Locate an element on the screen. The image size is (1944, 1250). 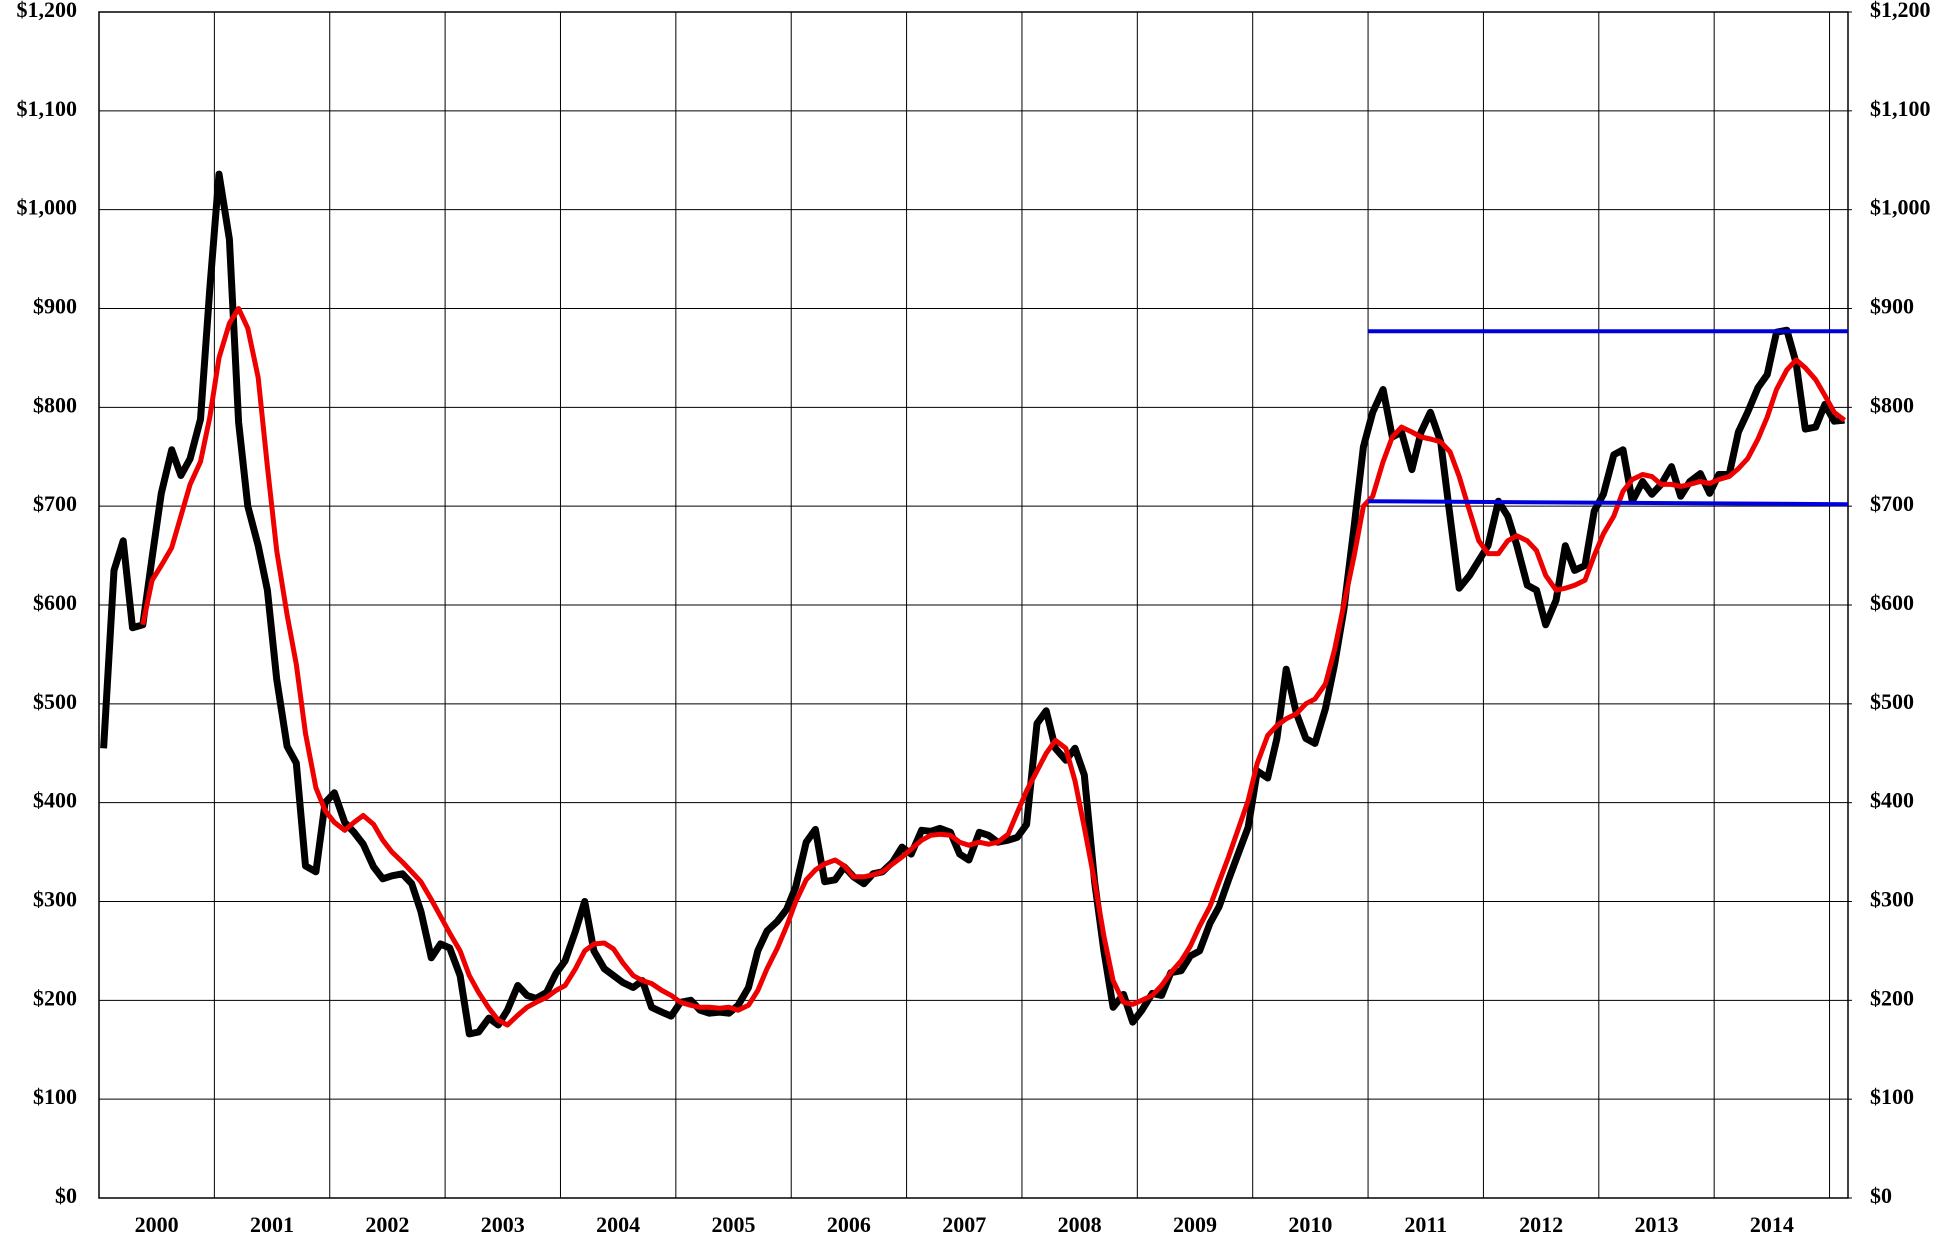
y-tick-label: $0 is located at coordinates (66, 1195).